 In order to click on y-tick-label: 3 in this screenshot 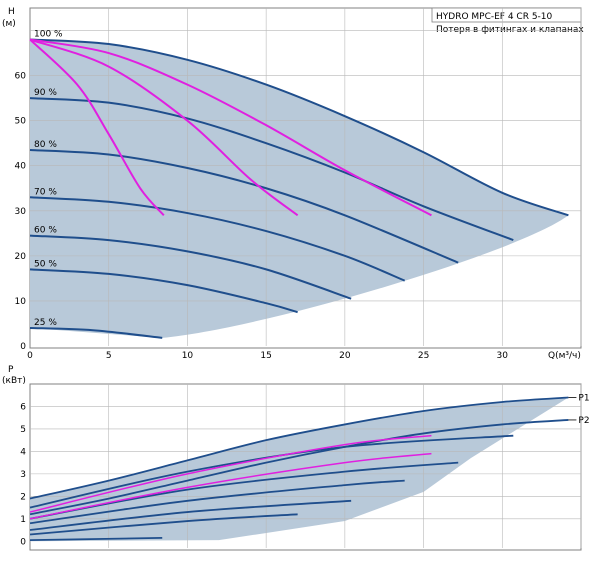, I will do `click(23, 475)`.